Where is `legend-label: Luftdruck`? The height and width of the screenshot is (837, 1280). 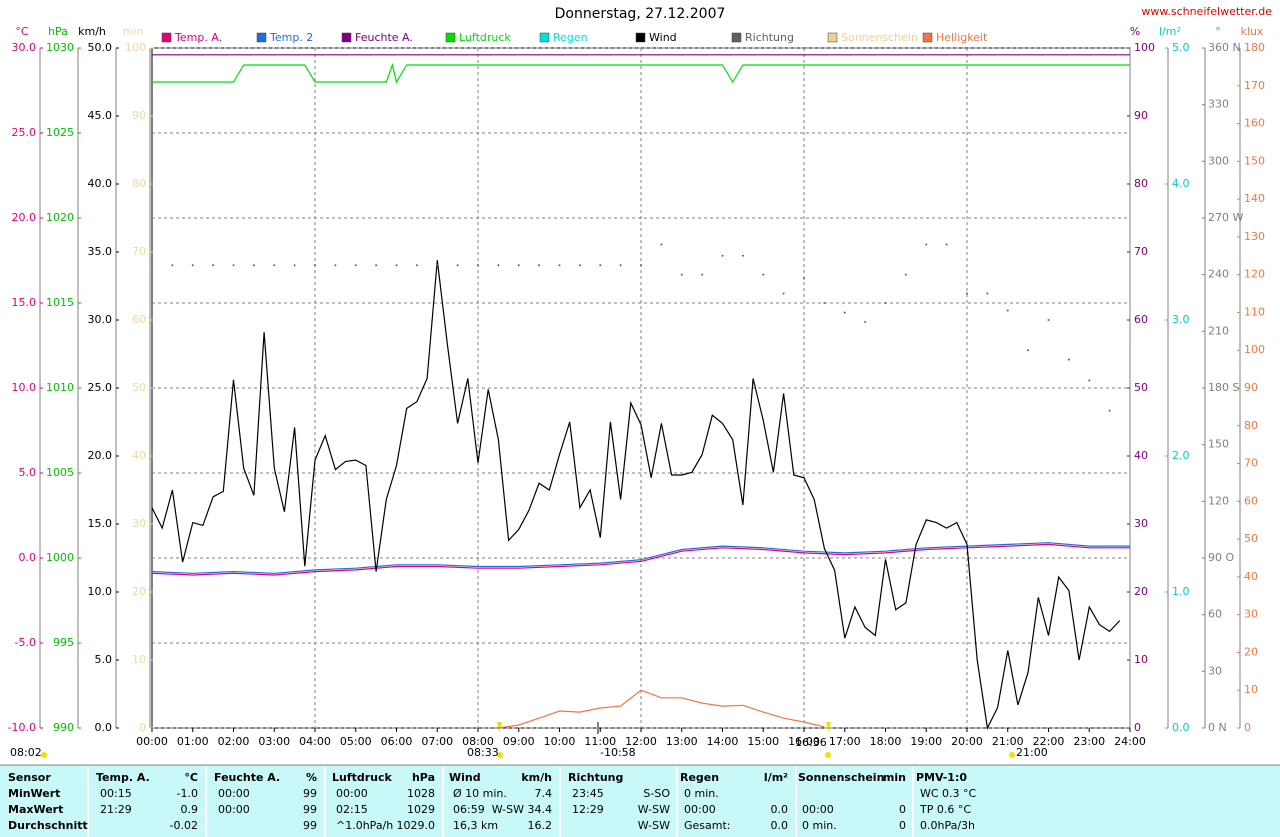 legend-label: Luftdruck is located at coordinates (485, 37).